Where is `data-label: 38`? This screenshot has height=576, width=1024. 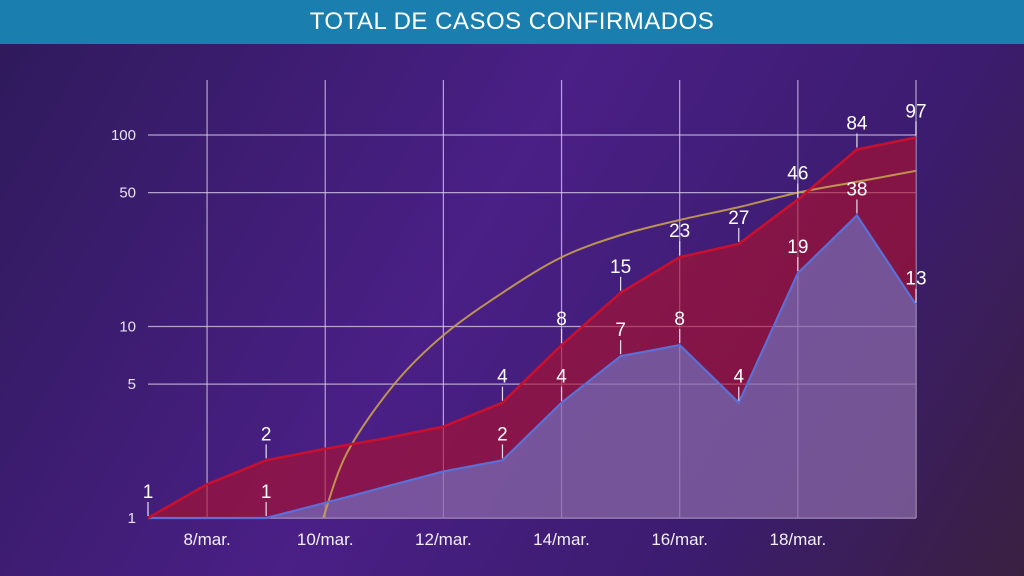
data-label: 38 is located at coordinates (856, 189).